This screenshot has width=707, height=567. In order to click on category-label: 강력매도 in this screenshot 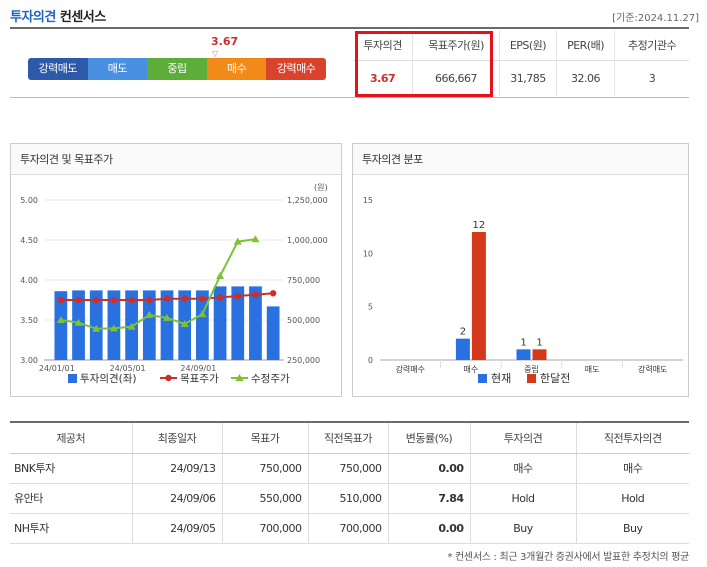, I will do `click(652, 369)`.